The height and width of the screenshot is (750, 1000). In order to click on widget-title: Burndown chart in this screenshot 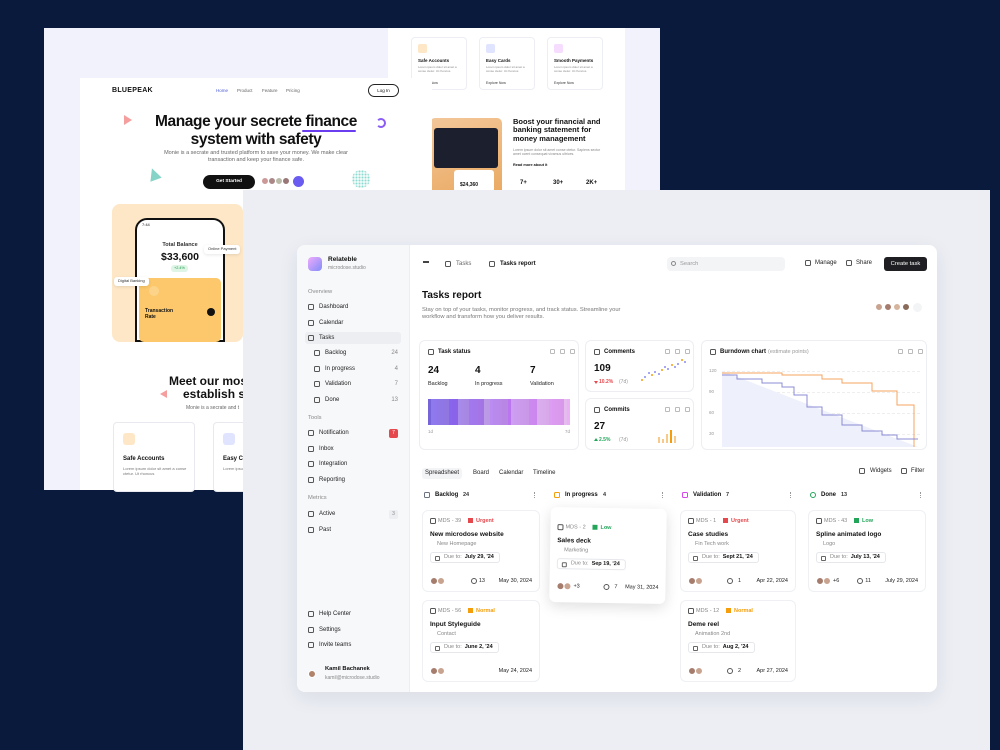, I will do `click(743, 352)`.